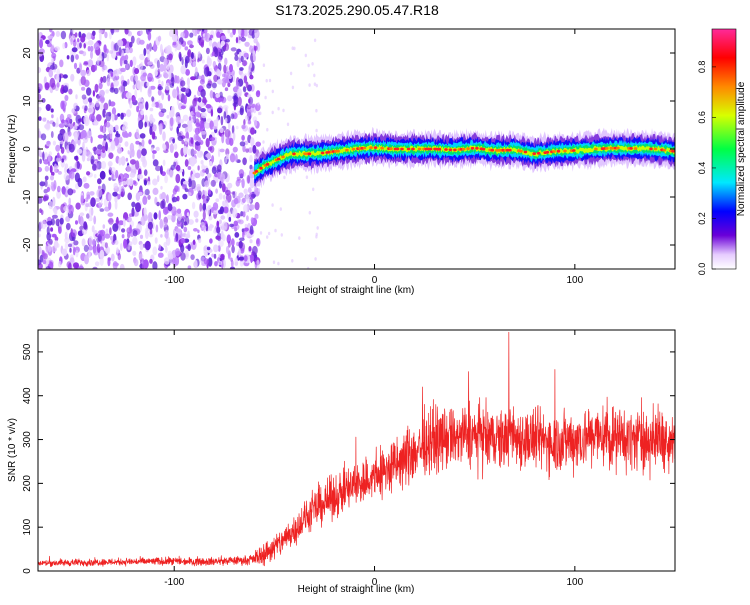 Image resolution: width=750 pixels, height=605 pixels. What do you see at coordinates (27, 196) in the screenshot?
I see `y-tick-label: -10` at bounding box center [27, 196].